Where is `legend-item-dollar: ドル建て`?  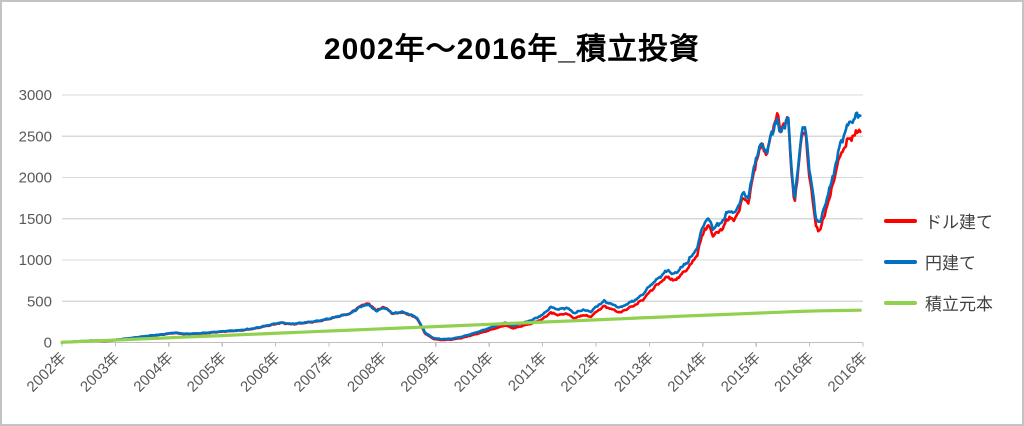 legend-item-dollar: ドル建て is located at coordinates (938, 220).